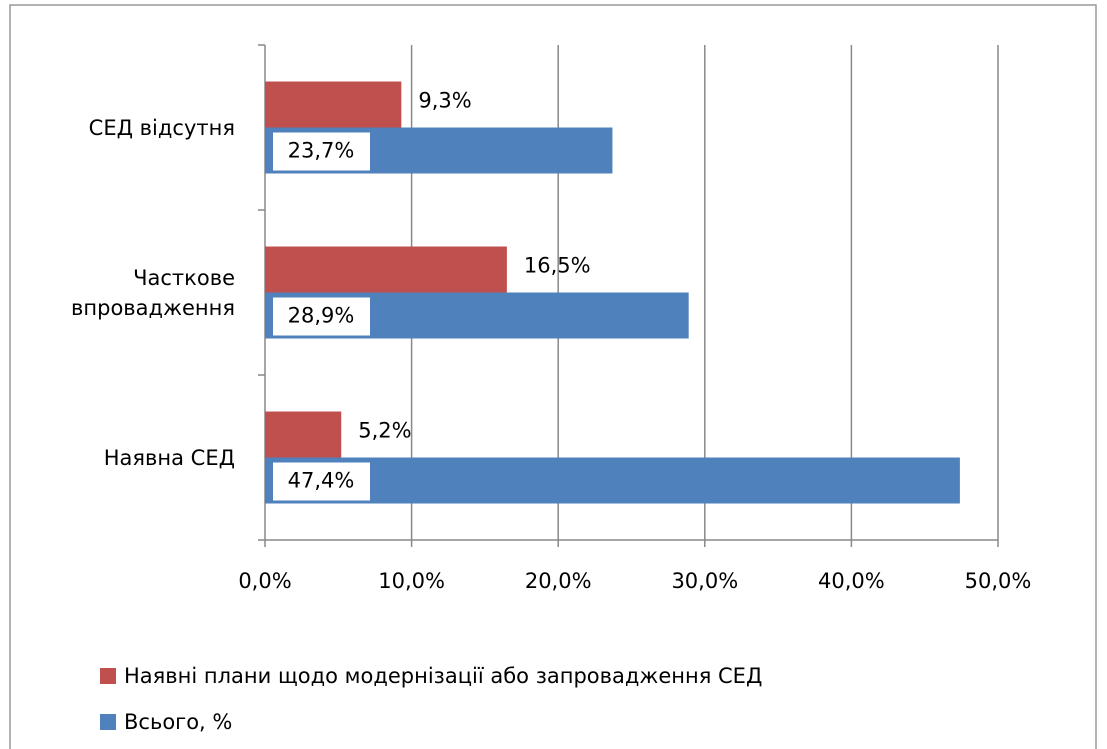 This screenshot has width=1107, height=749. I want to click on x-tick-label: 10,0%, so click(411, 581).